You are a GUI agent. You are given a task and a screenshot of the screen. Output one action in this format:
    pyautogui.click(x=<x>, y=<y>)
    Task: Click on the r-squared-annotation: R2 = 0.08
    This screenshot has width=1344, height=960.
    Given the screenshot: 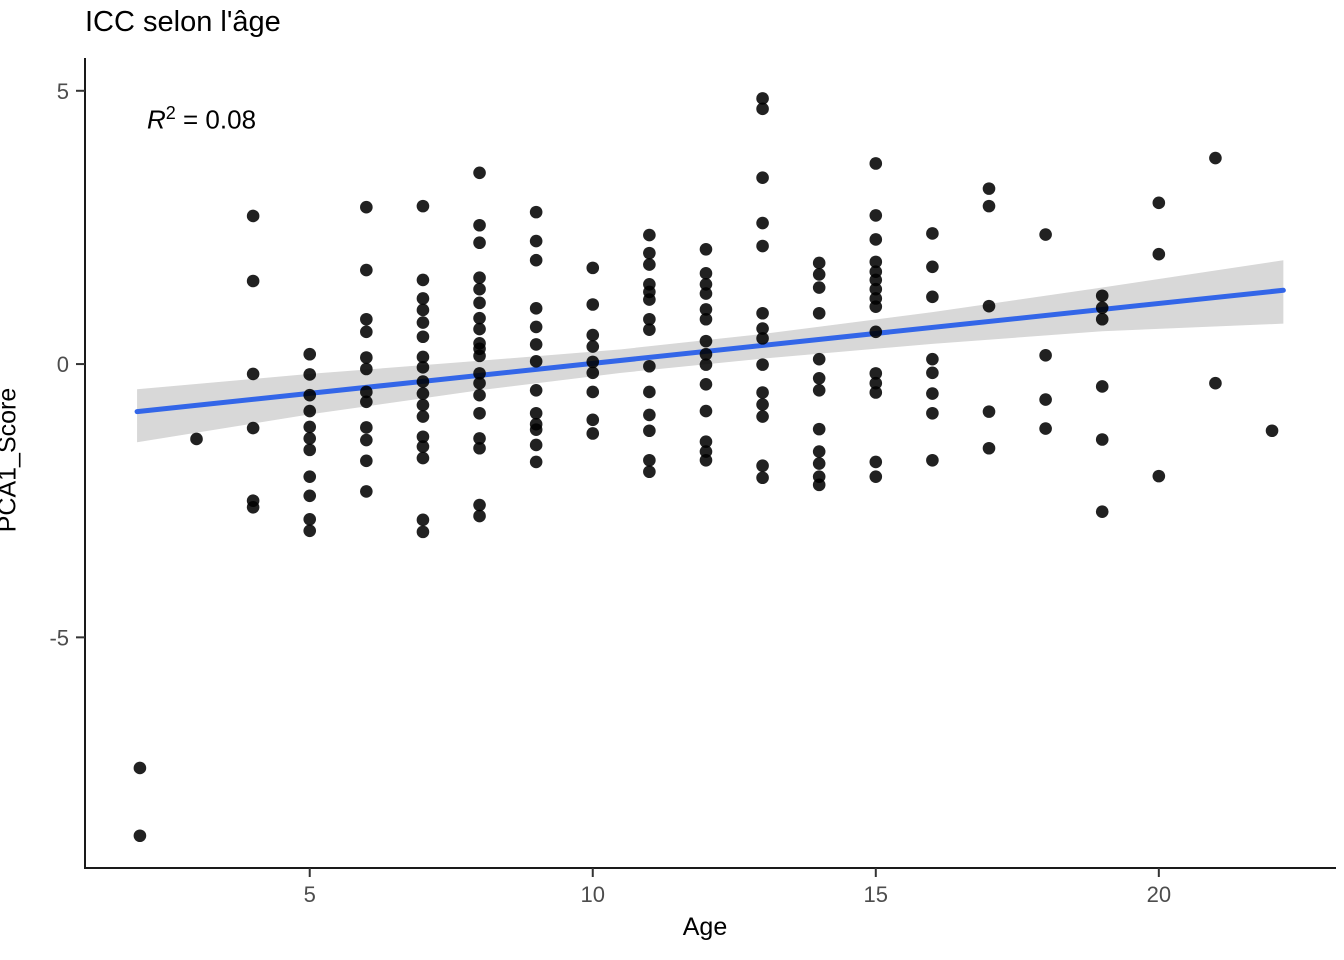 What is the action you would take?
    pyautogui.click(x=201, y=119)
    